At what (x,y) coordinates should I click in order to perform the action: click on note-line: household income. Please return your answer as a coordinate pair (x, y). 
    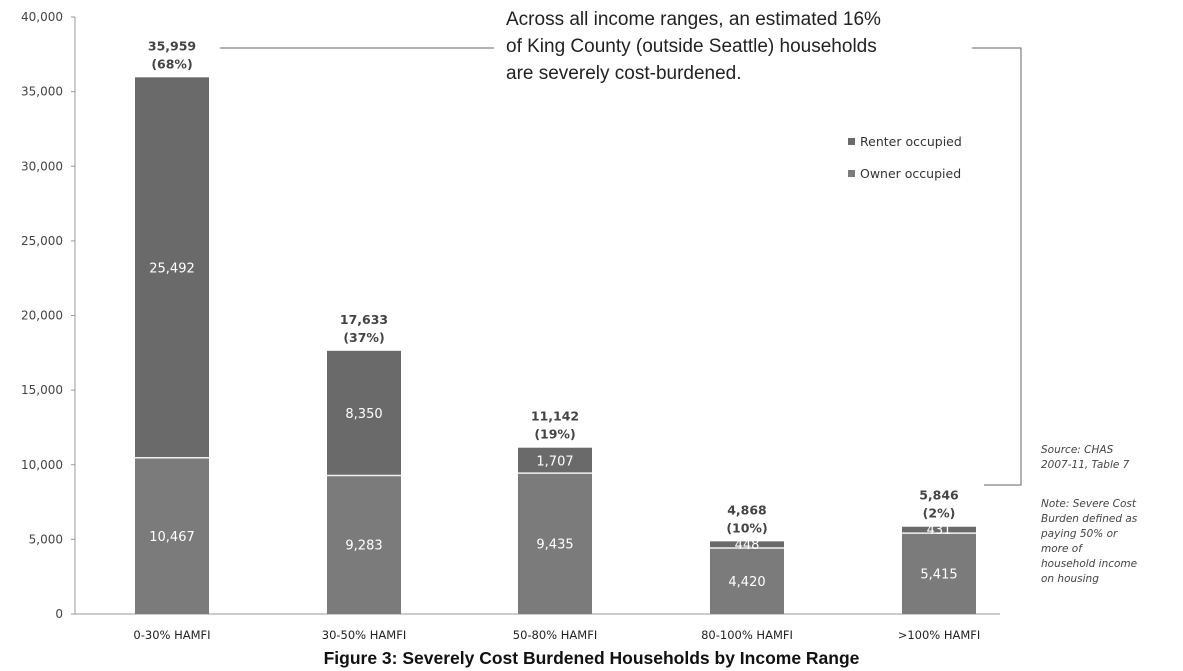
    Looking at the image, I should click on (1089, 564).